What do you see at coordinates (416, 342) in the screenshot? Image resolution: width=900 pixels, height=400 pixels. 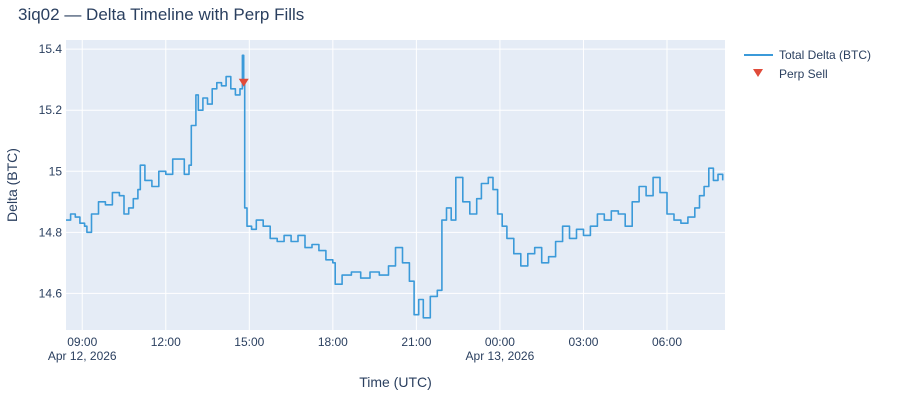 I see `x-tick-label: 21:00` at bounding box center [416, 342].